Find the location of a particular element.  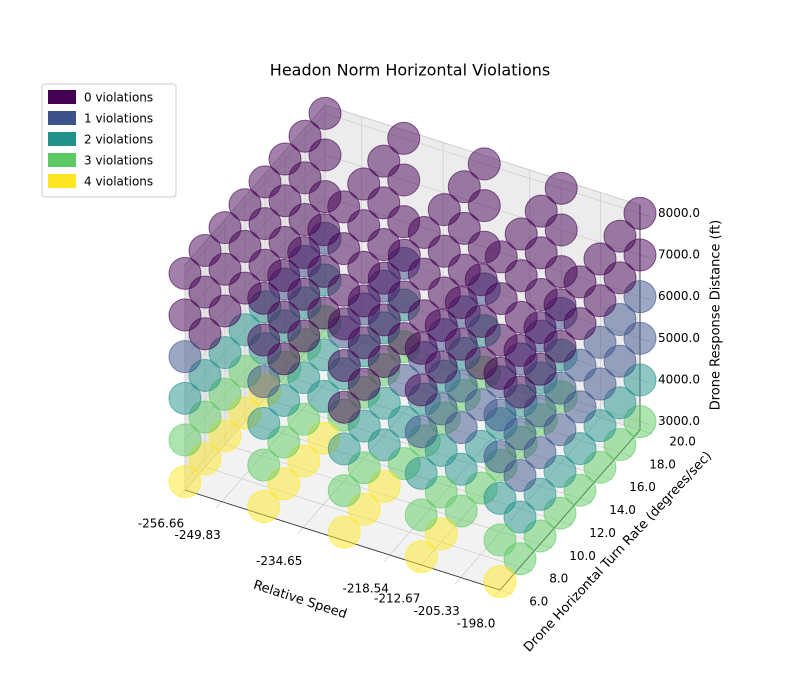

y-tick-label: 16.0 is located at coordinates (642, 487).